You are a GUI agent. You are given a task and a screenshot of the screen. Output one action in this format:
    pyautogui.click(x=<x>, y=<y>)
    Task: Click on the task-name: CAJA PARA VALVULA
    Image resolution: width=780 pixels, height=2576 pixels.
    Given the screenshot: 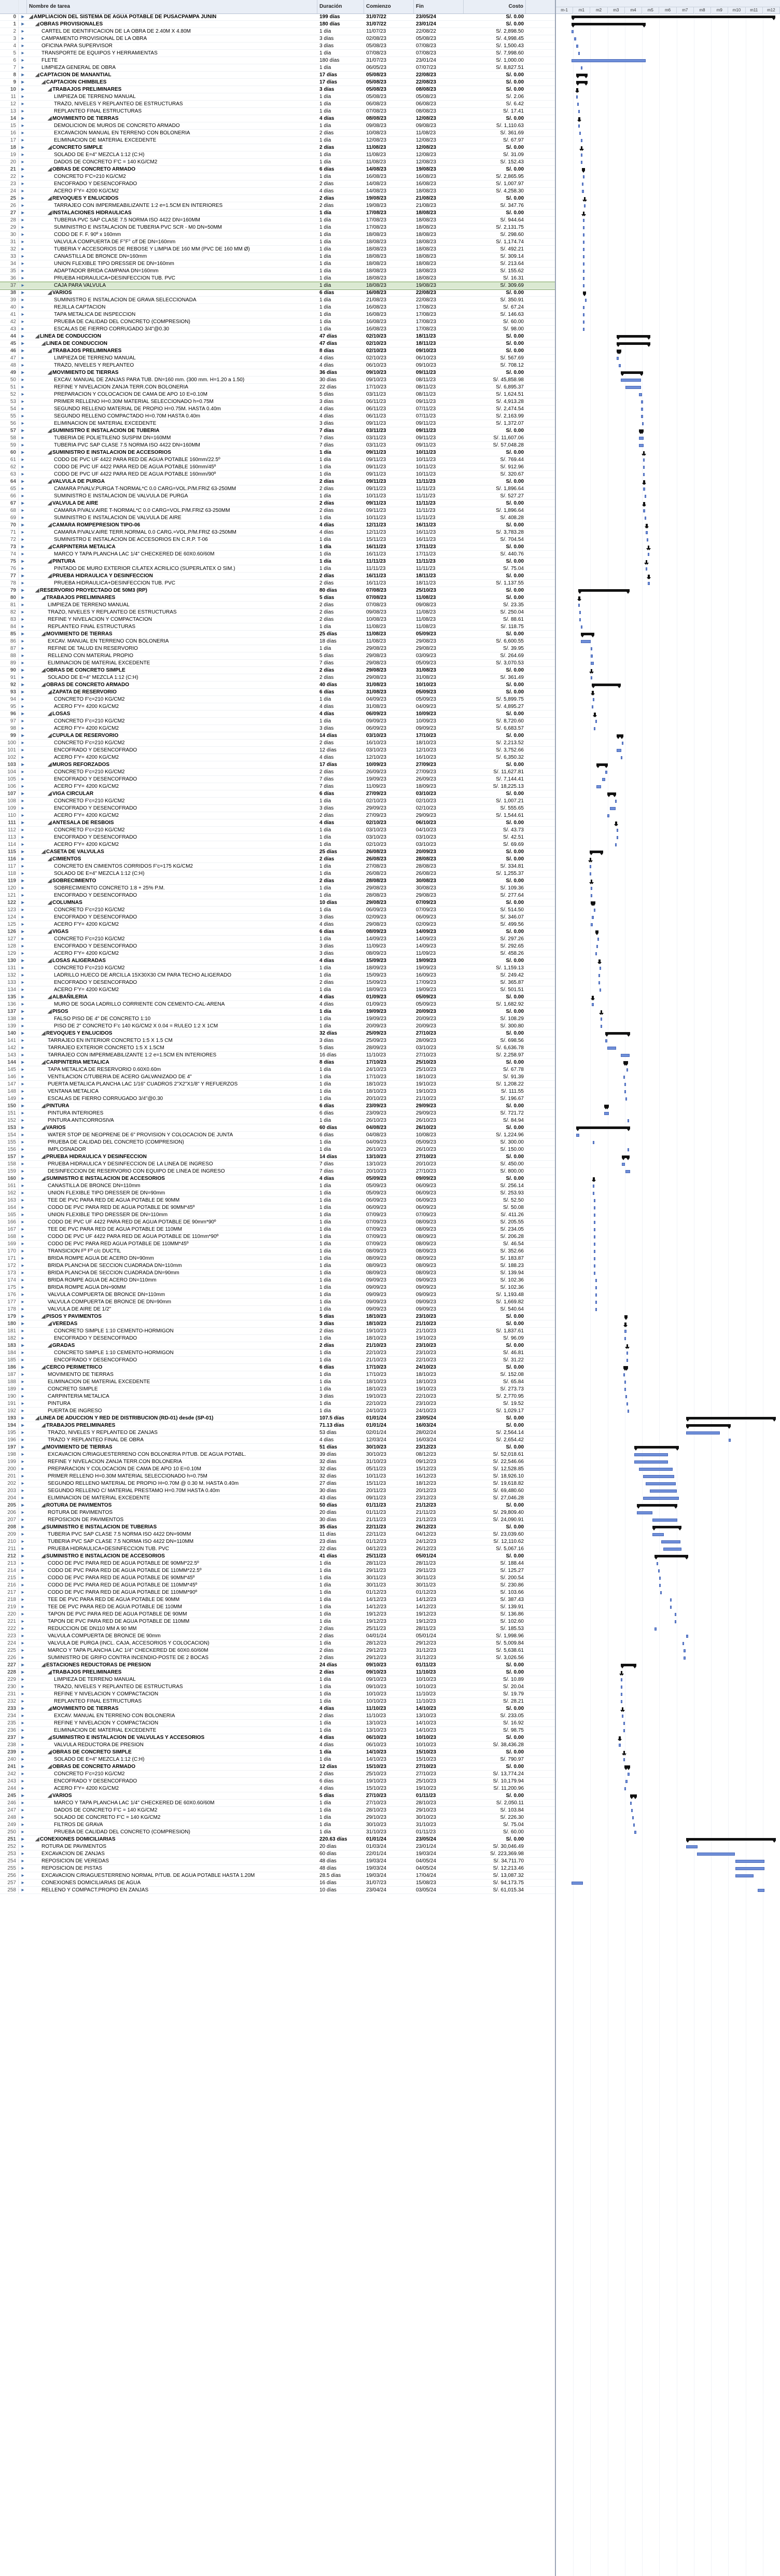 What is the action you would take?
    pyautogui.click(x=172, y=285)
    